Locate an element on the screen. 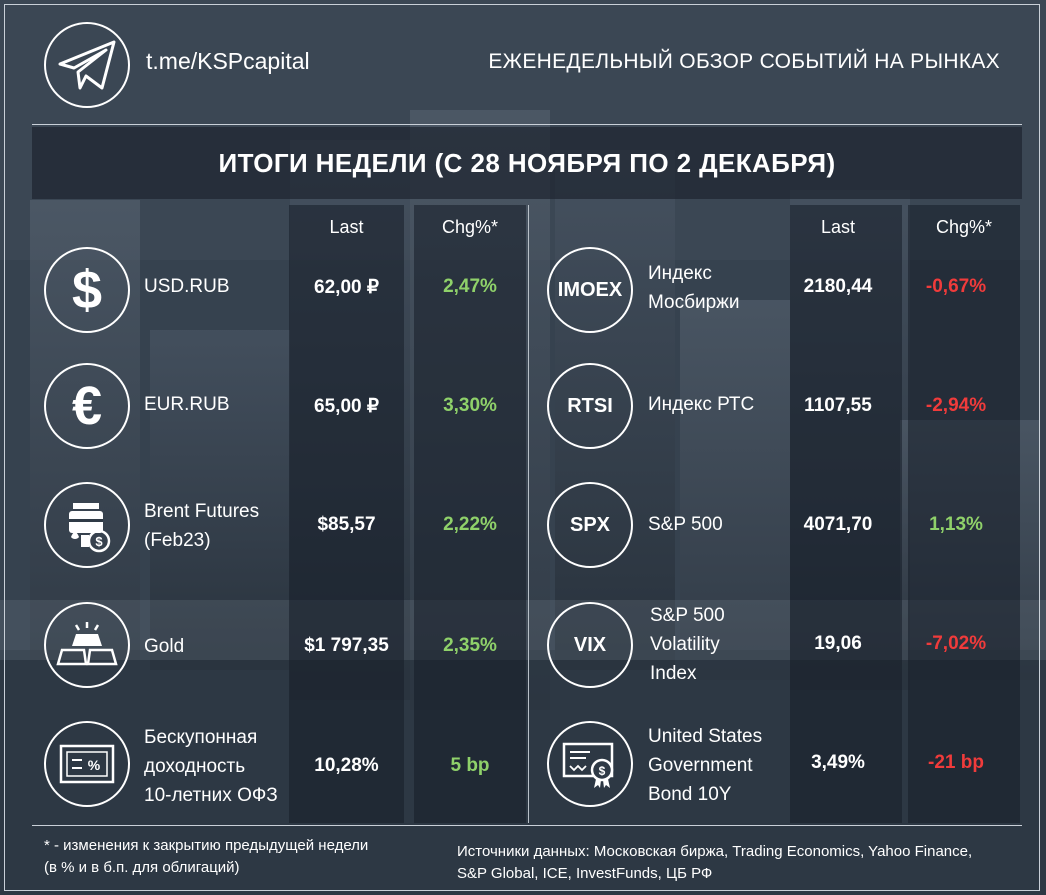 The image size is (1046, 895). instrument-name-line: Brent Futures is located at coordinates (202, 511).